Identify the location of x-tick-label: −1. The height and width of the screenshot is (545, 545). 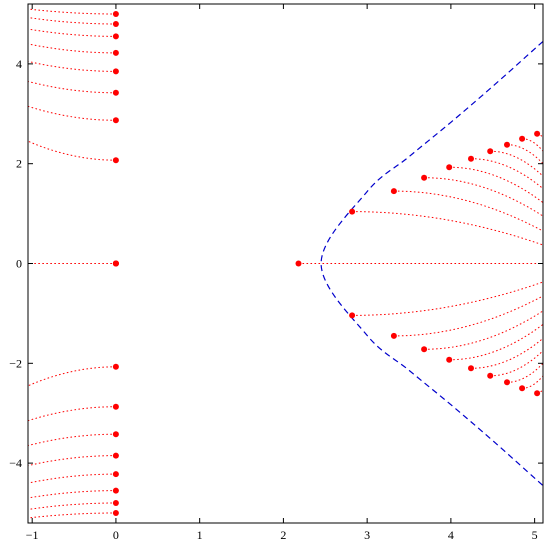
(32, 535).